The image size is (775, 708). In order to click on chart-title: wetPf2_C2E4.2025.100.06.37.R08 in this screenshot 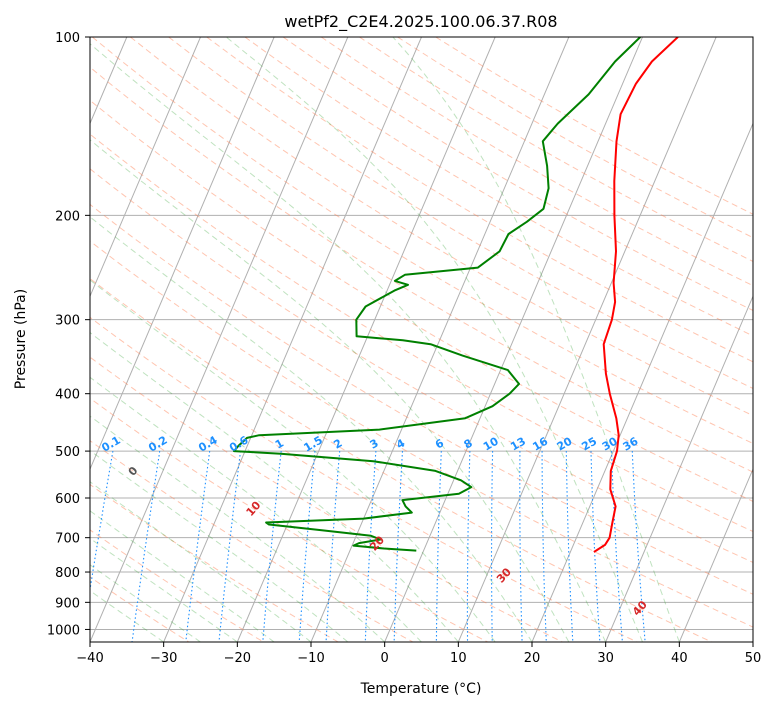, I will do `click(420, 22)`.